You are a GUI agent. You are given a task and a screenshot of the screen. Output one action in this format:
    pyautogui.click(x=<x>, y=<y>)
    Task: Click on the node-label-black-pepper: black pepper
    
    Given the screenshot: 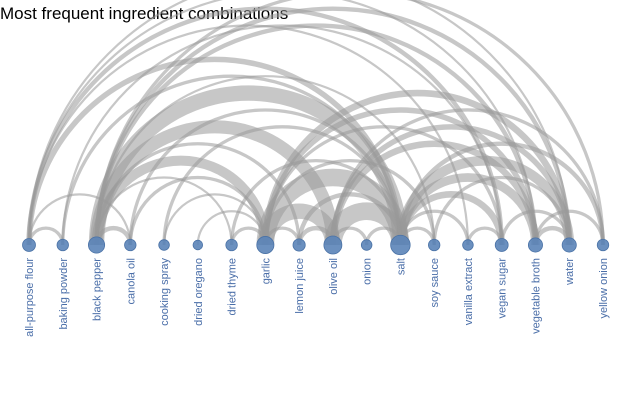 What is the action you would take?
    pyautogui.click(x=98, y=289)
    